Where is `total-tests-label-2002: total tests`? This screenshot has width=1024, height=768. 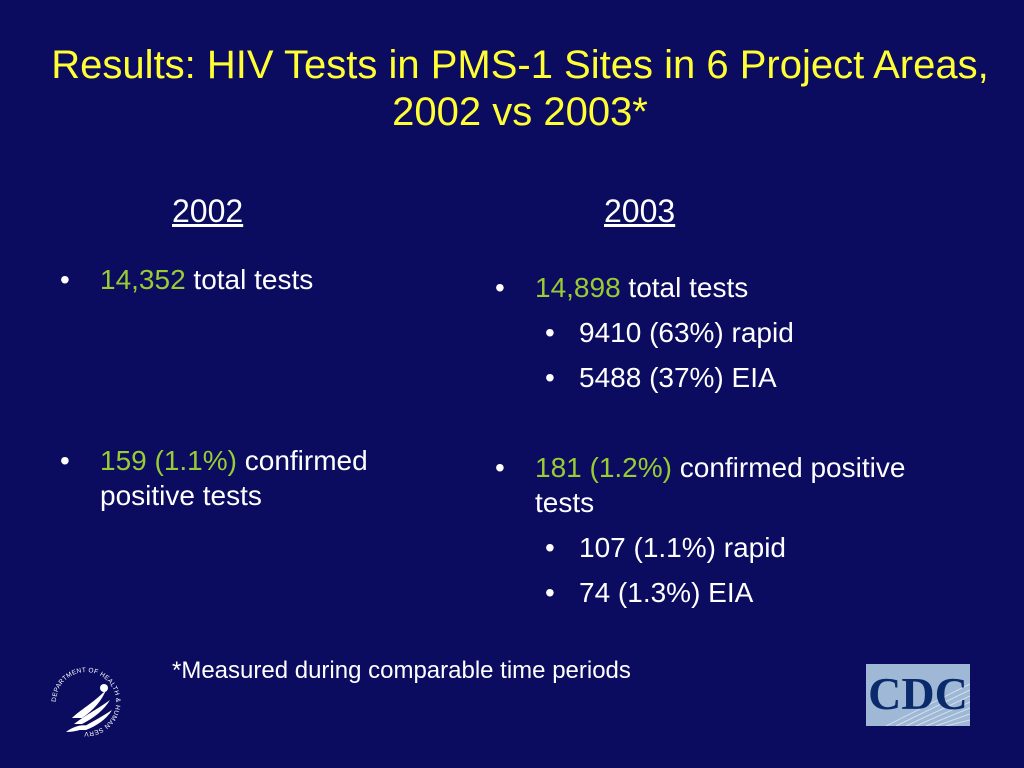 total-tests-label-2002: total tests is located at coordinates (249, 279).